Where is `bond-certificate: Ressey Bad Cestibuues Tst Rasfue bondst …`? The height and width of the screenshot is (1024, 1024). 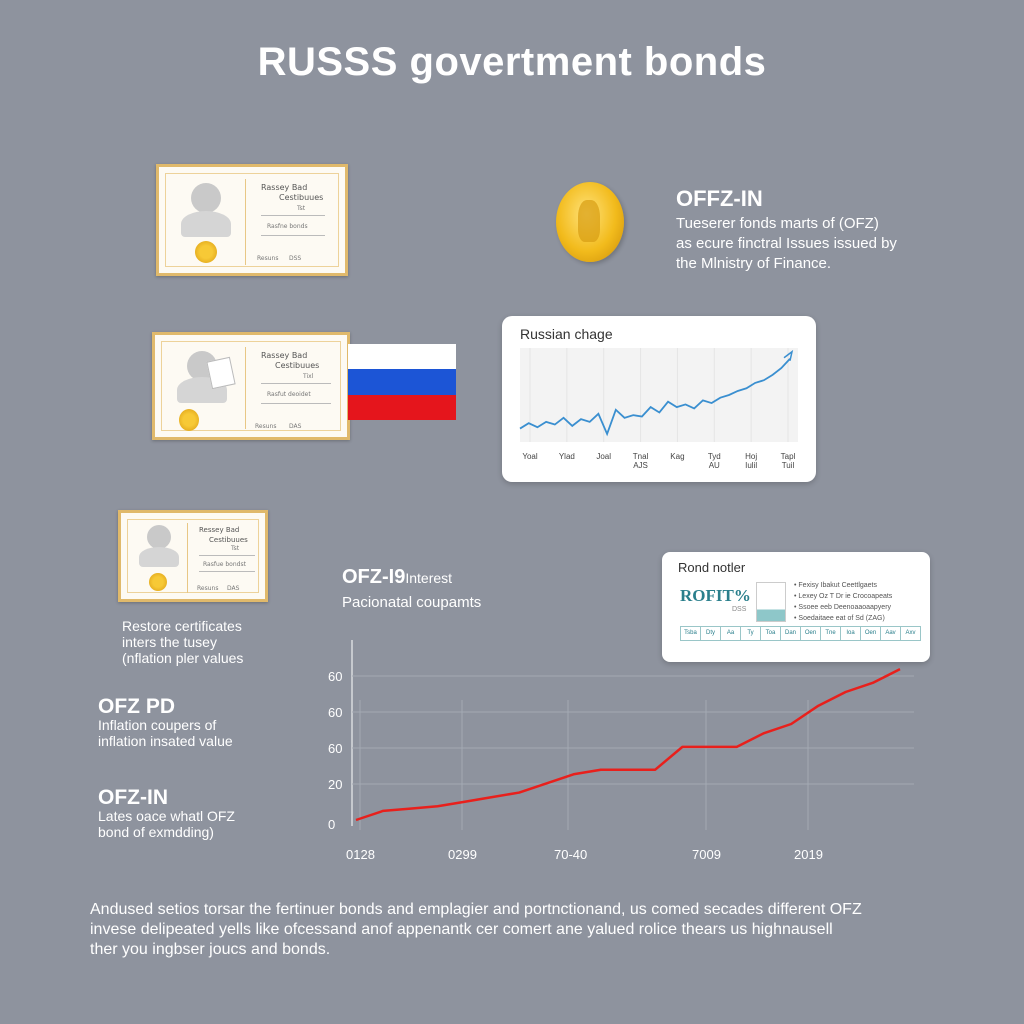 bond-certificate: Ressey Bad Cestibuues Tst Rasfue bondst … is located at coordinates (193, 556).